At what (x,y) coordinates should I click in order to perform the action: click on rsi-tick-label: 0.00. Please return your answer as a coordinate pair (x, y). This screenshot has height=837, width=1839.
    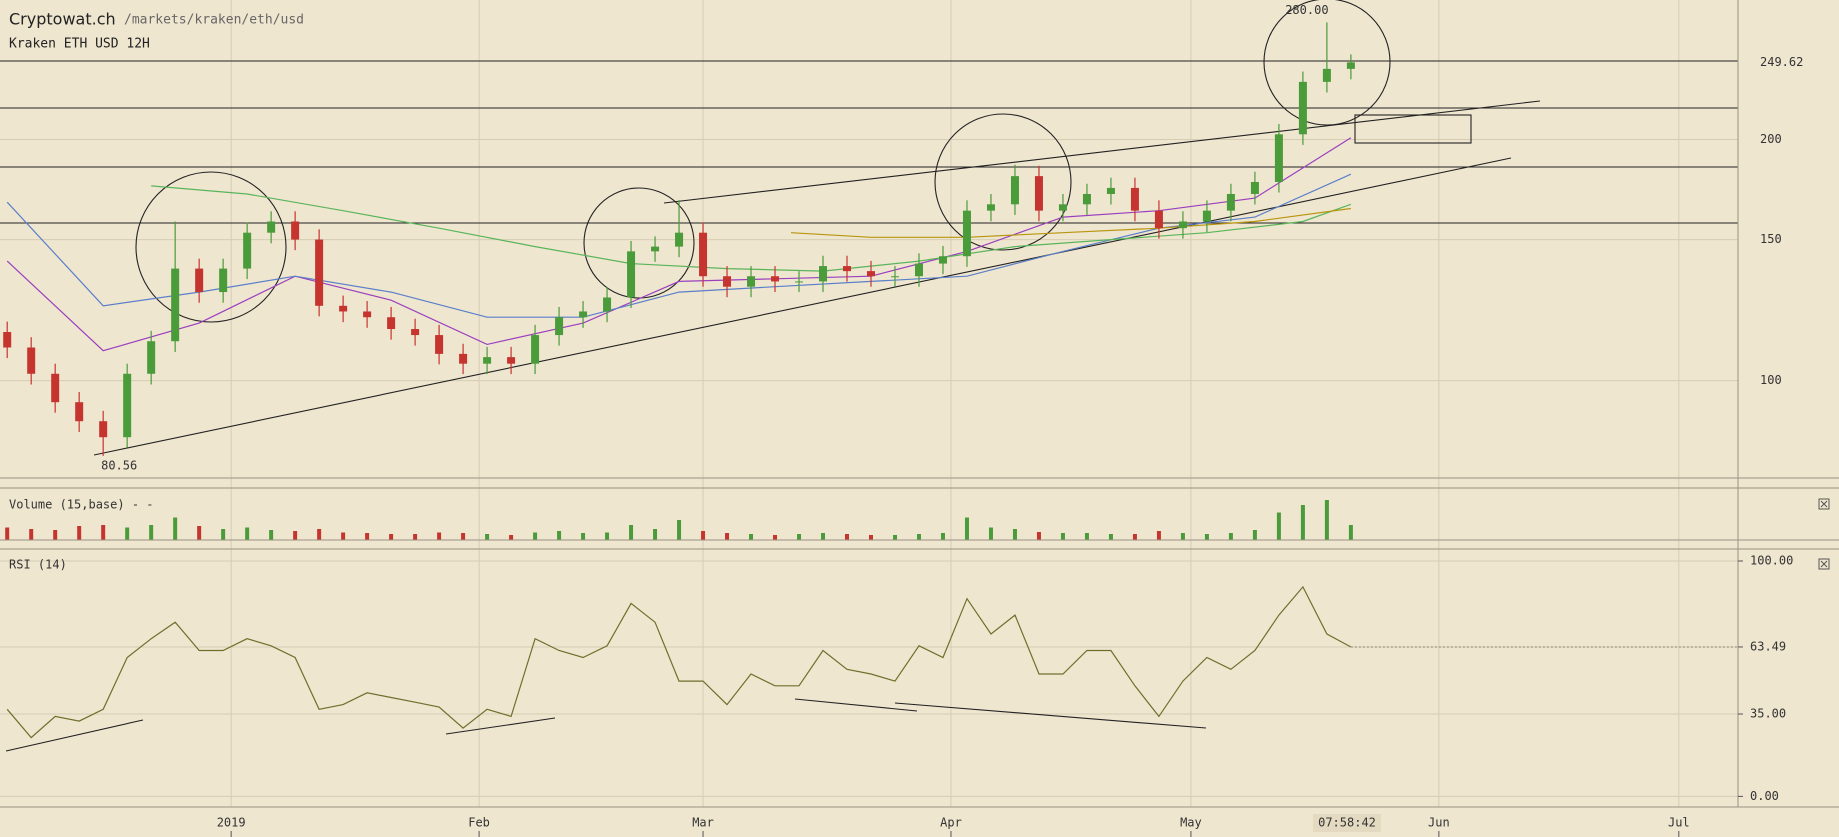
    Looking at the image, I should click on (1764, 796).